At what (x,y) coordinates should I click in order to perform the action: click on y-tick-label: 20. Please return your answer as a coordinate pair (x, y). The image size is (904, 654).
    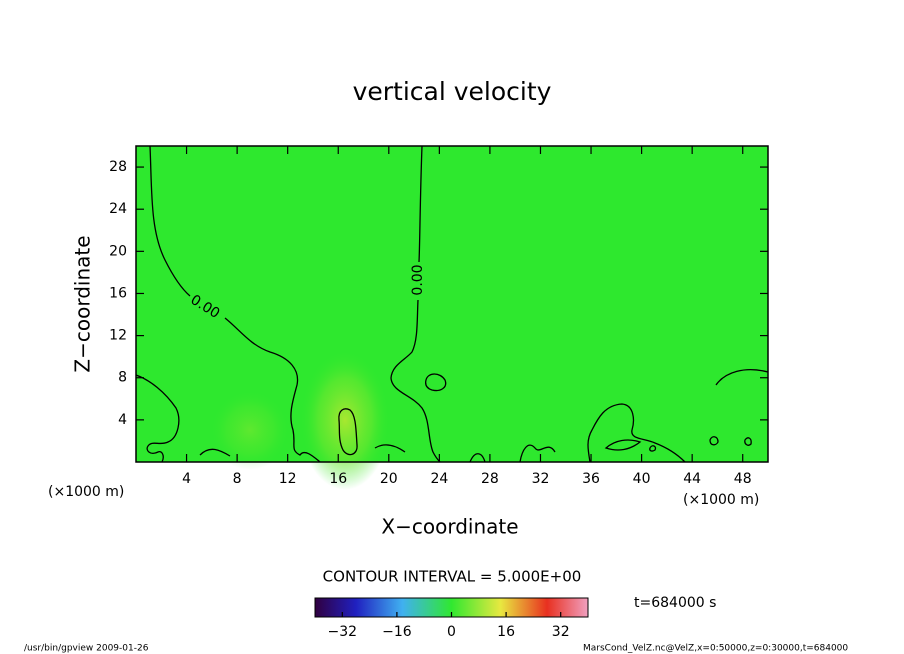
    Looking at the image, I should click on (118, 251).